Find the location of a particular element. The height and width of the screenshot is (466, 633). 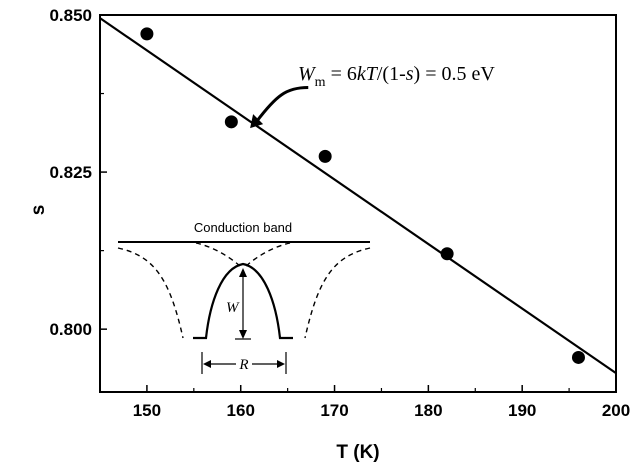

x-tick-label: 200 is located at coordinates (616, 410).